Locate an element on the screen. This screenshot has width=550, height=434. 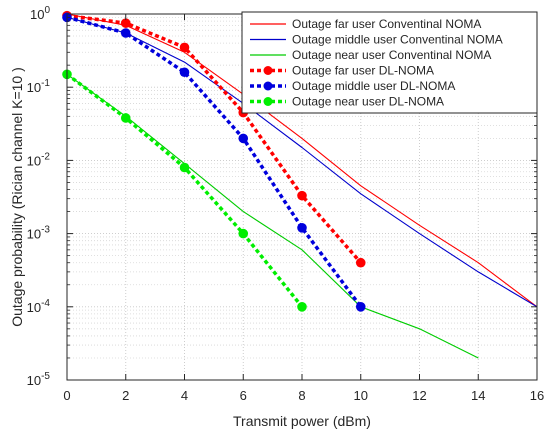
legend-label: Outage near user Conventinal NOMA is located at coordinates (391, 55).